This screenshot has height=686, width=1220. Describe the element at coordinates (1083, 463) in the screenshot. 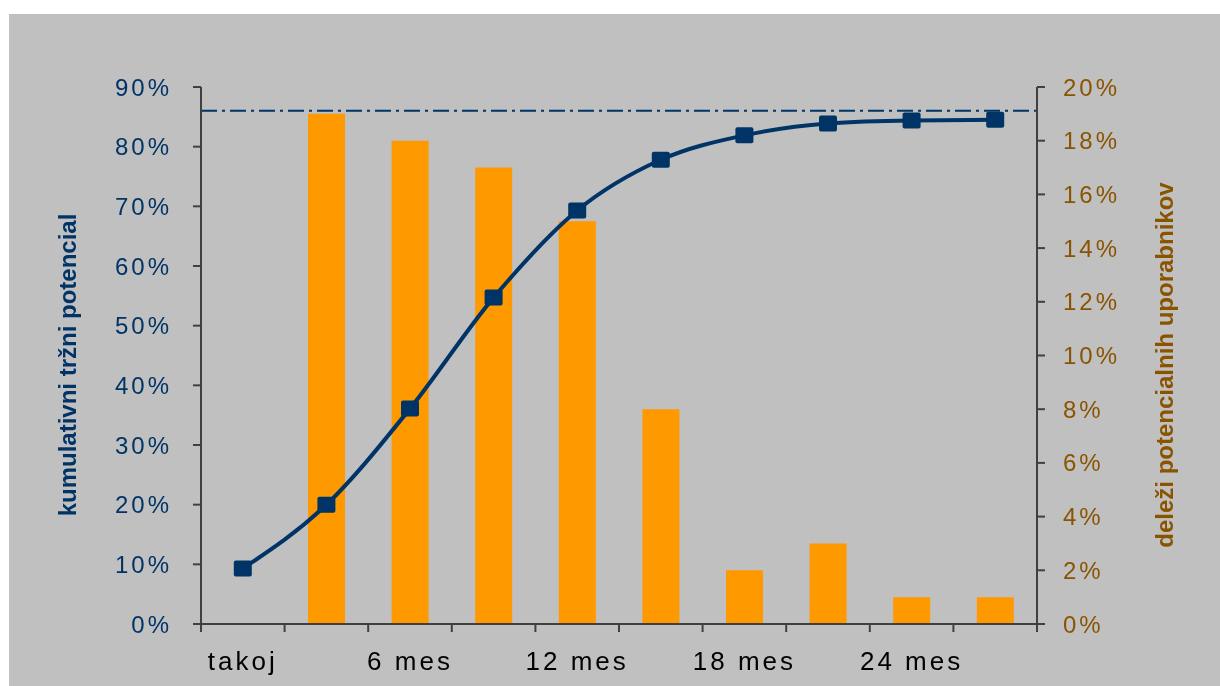

I see `y2-tick-label: 6%` at that location.